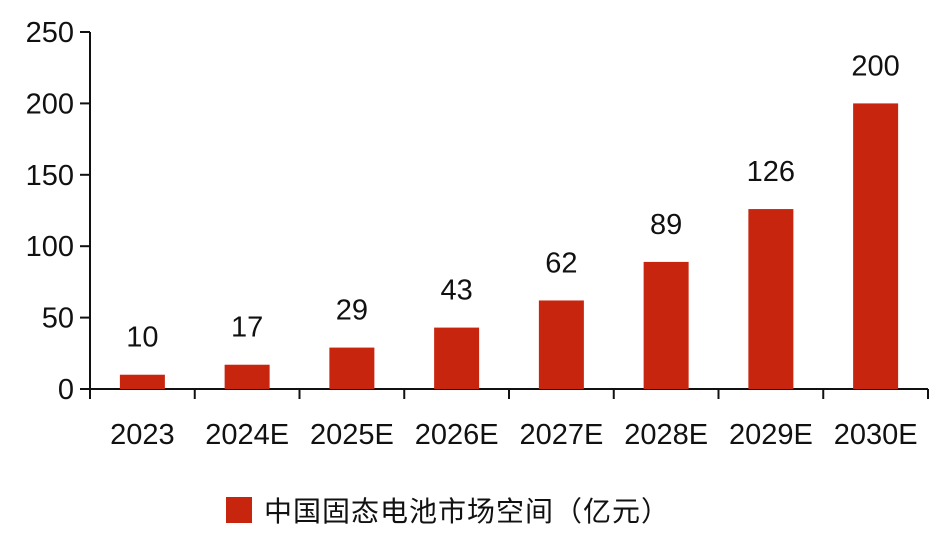 This screenshot has width=940, height=543. What do you see at coordinates (50, 33) in the screenshot?
I see `y-tick-label: 250` at bounding box center [50, 33].